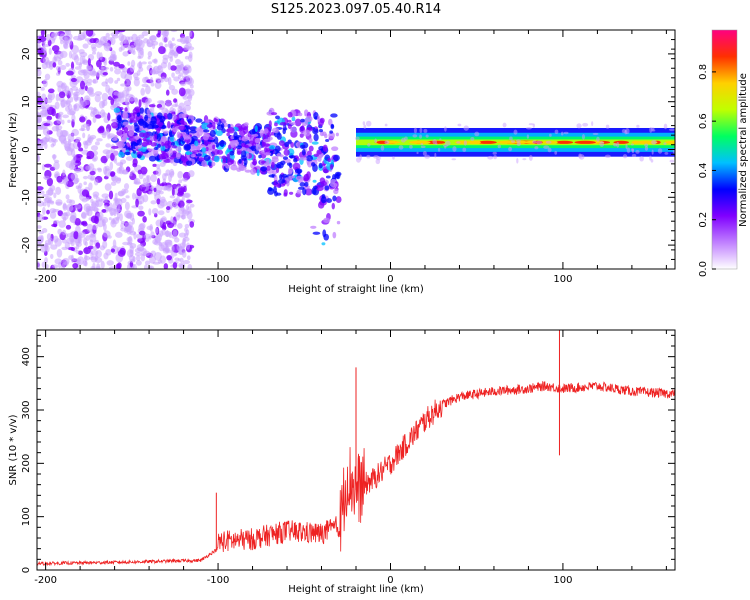 This screenshot has width=750, height=600. What do you see at coordinates (703, 72) in the screenshot?
I see `colorbar-tick-label: 0.8` at bounding box center [703, 72].